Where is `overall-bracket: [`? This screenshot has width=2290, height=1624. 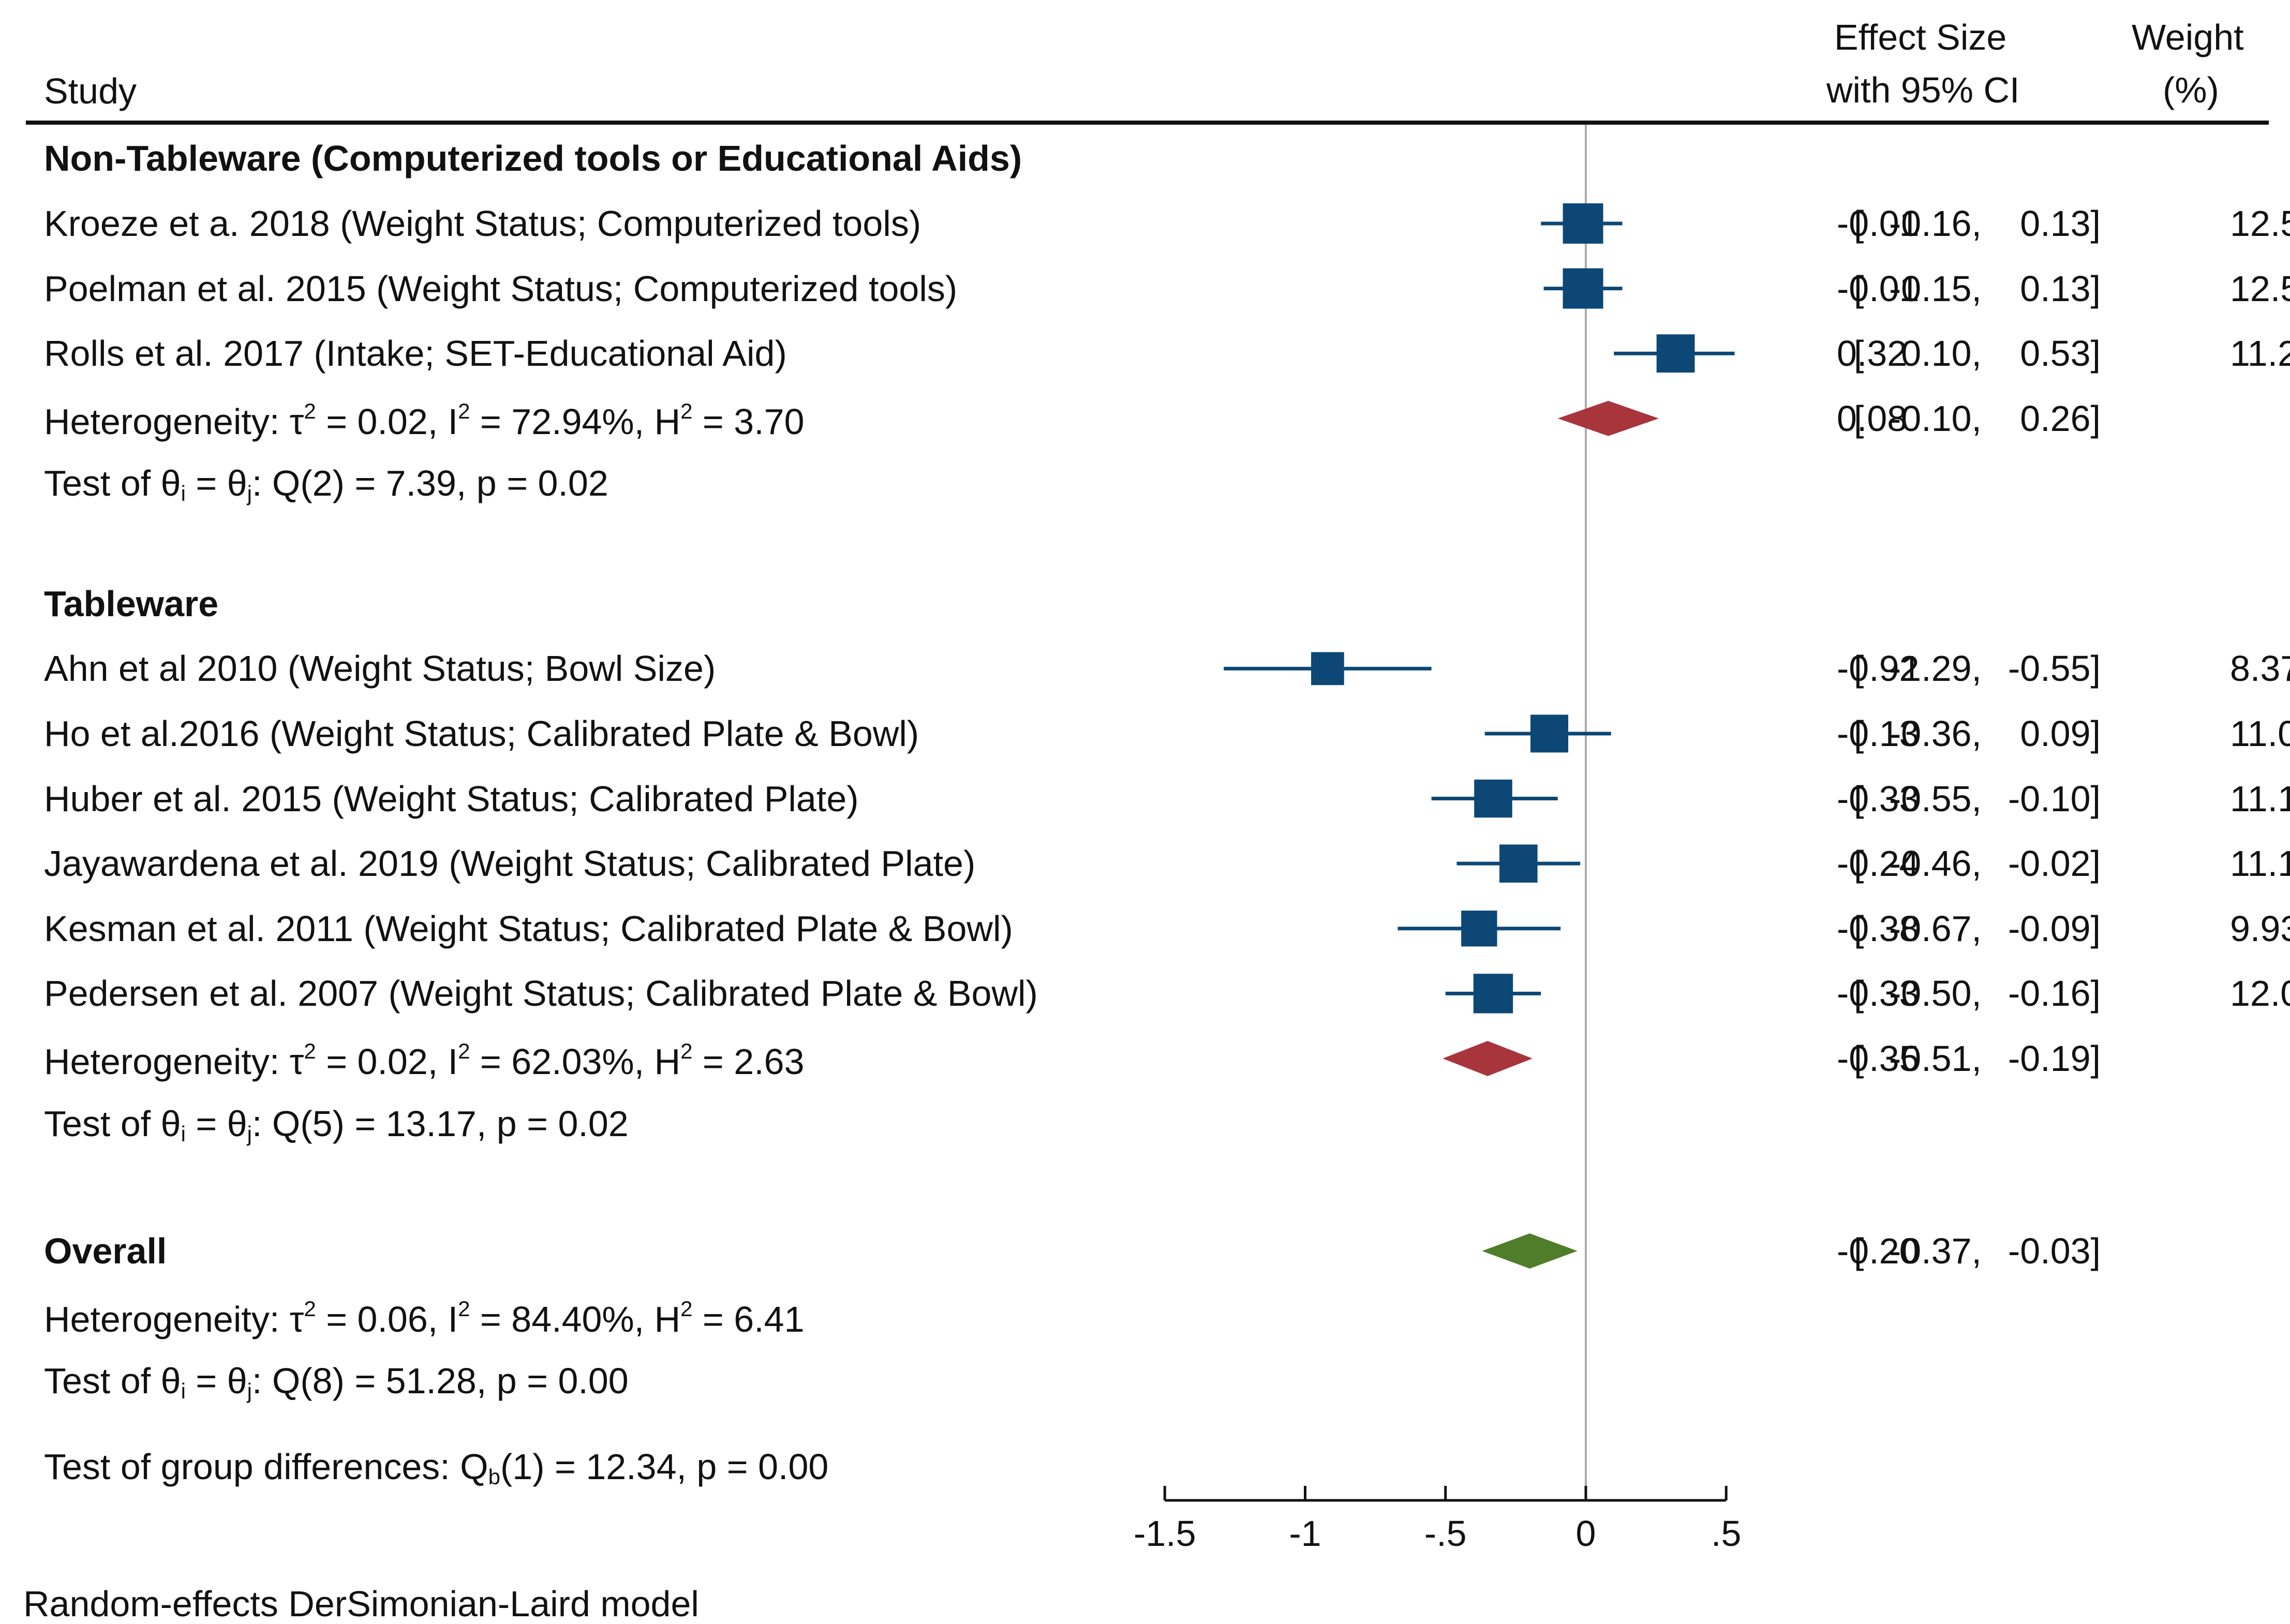 overall-bracket: [ is located at coordinates (1859, 1251).